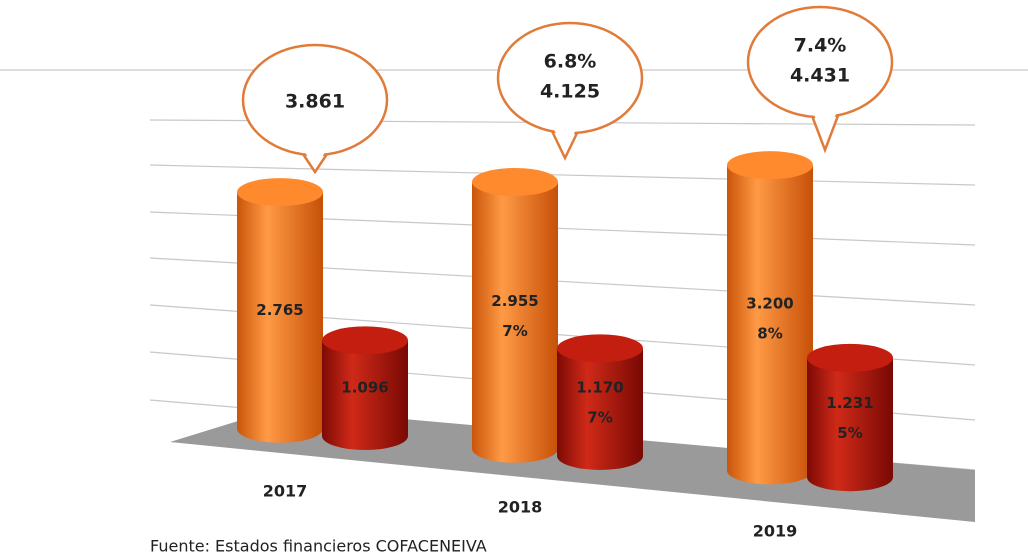  I want to click on value-label: 3.200, so click(769, 303).